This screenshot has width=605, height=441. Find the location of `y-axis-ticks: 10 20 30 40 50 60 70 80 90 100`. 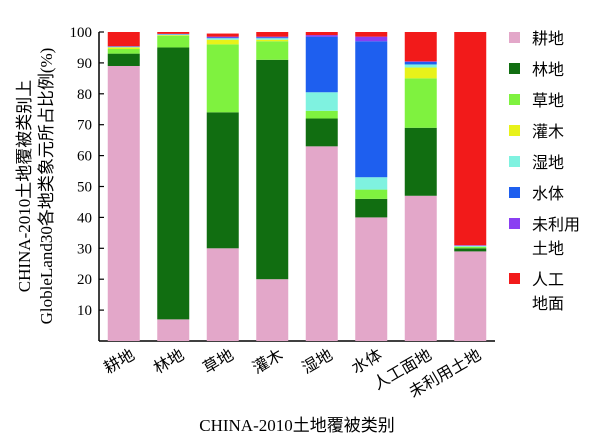

y-axis-ticks: 10 20 30 40 50 60 70 80 90 100 is located at coordinates (87, 172).